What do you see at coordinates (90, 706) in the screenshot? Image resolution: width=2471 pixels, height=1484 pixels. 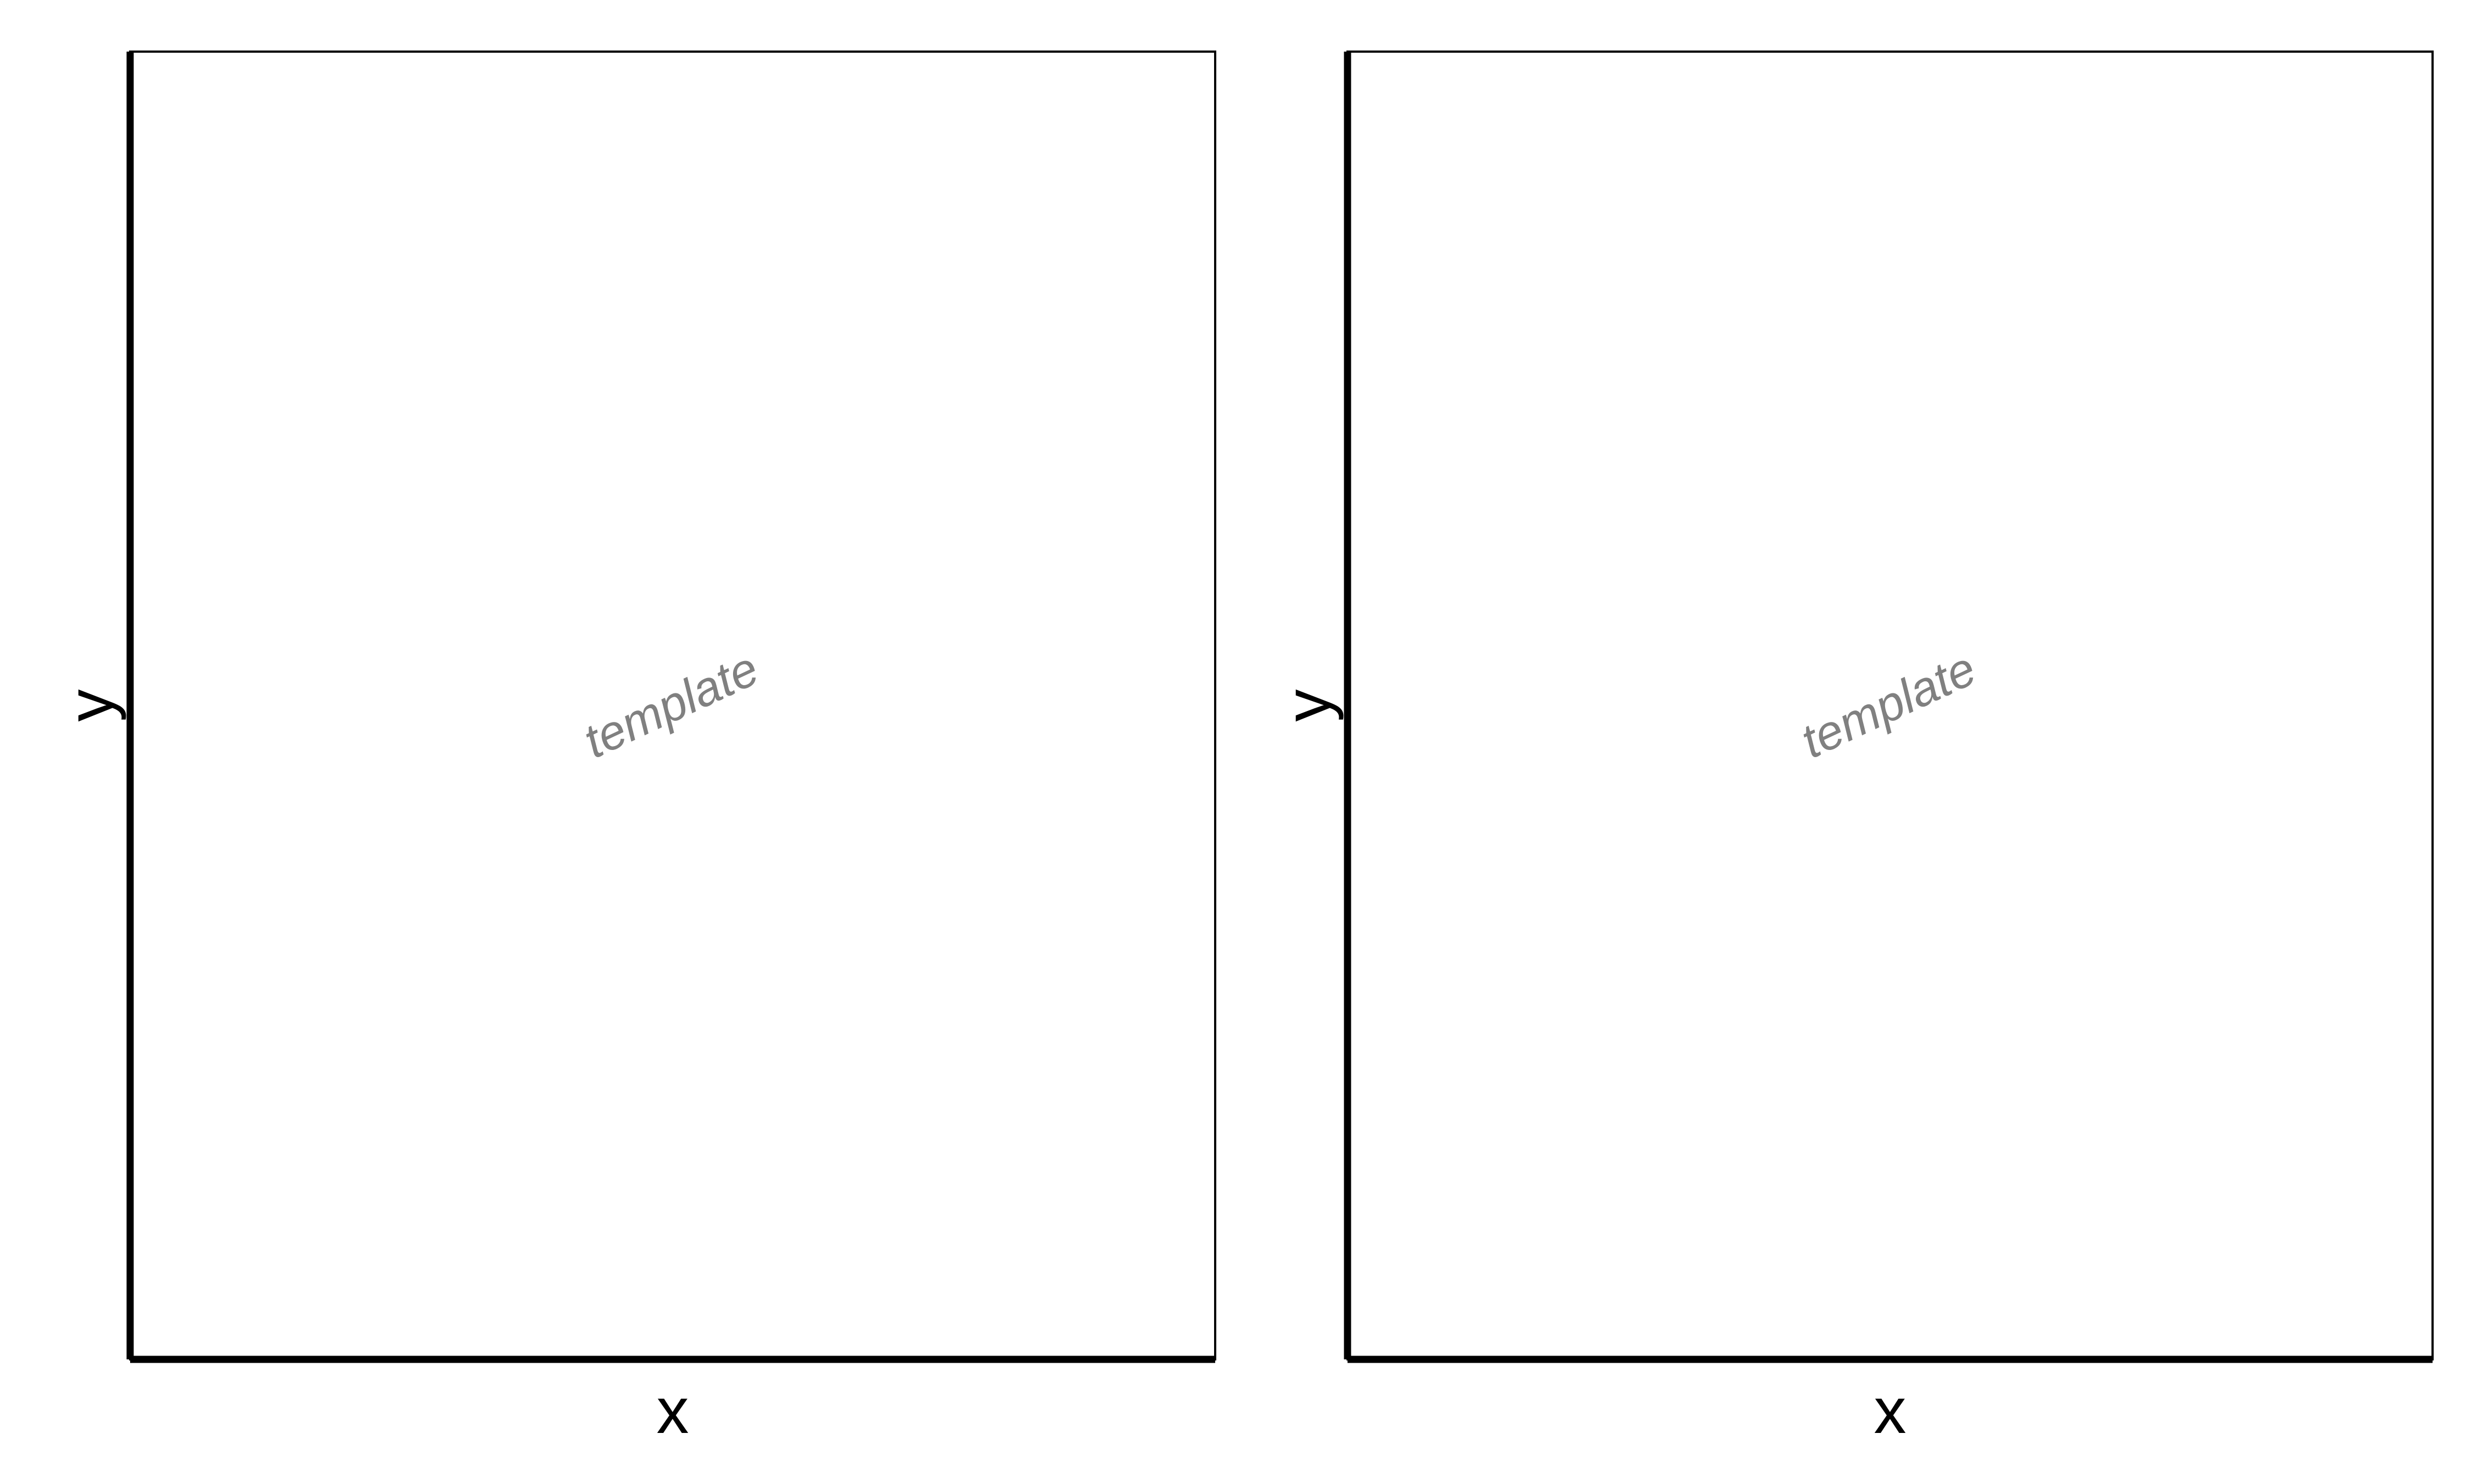 I see `panel-1-y-axis-label: y` at bounding box center [90, 706].